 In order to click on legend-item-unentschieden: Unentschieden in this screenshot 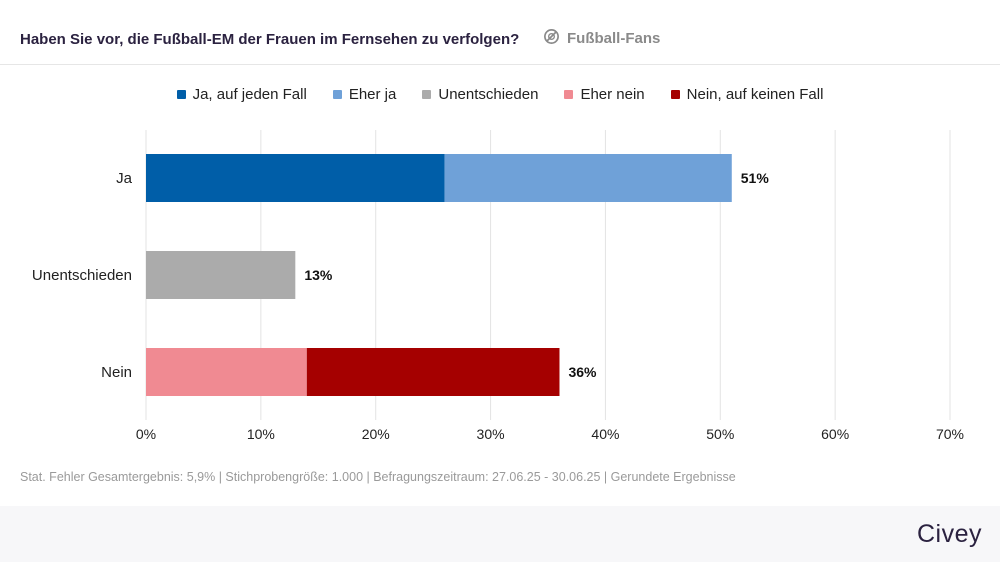, I will do `click(480, 94)`.